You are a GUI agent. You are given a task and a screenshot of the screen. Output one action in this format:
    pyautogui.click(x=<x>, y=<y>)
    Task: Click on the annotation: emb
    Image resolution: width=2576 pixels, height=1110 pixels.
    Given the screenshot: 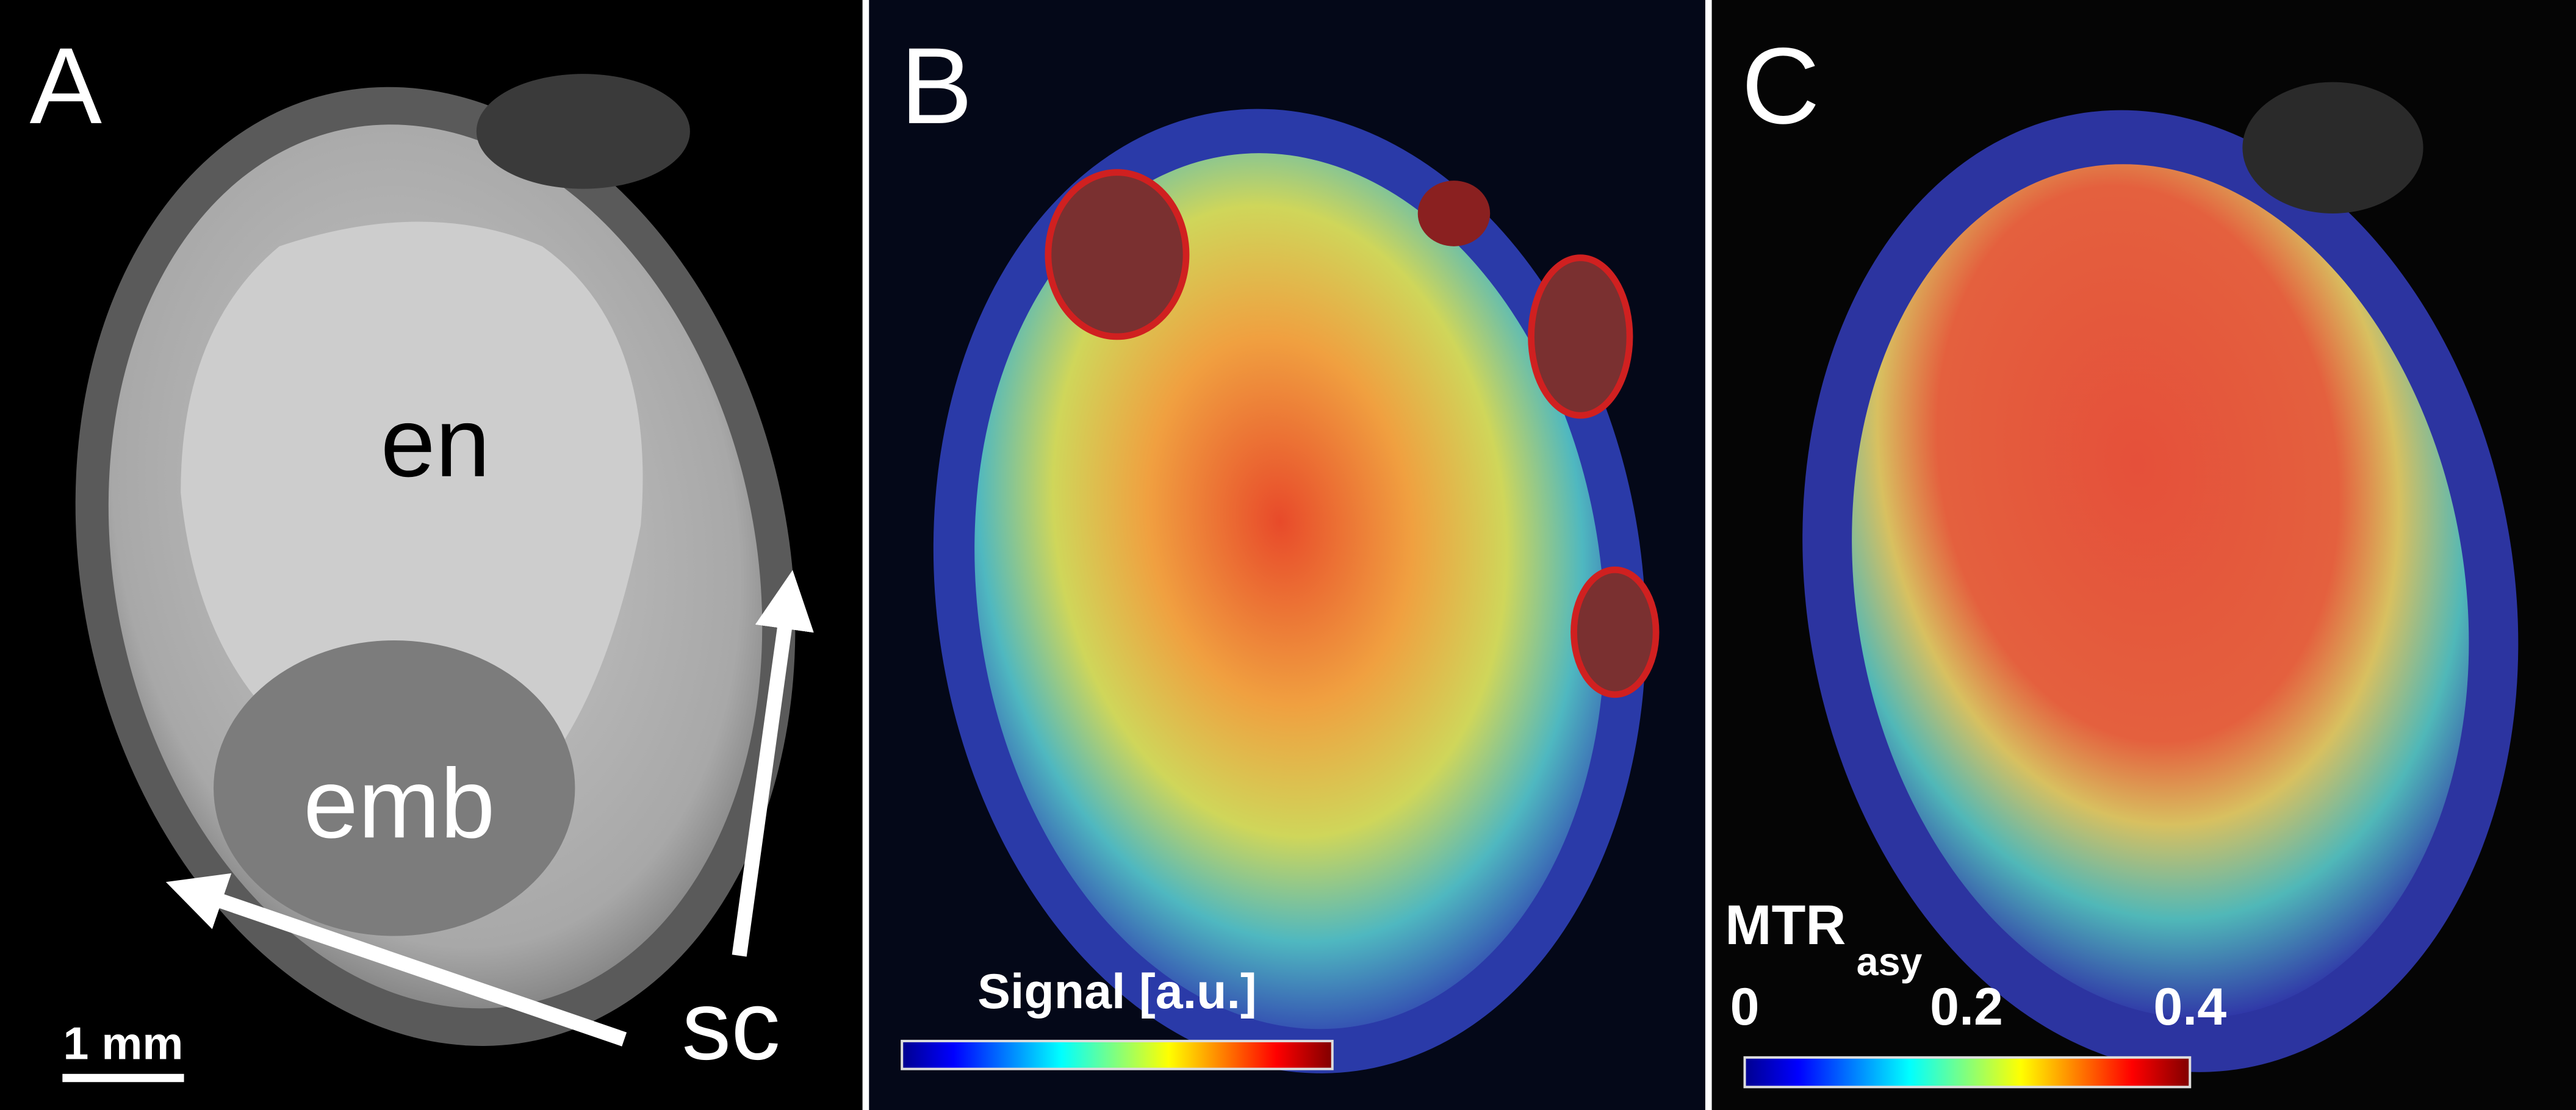 What is the action you would take?
    pyautogui.click(x=399, y=804)
    